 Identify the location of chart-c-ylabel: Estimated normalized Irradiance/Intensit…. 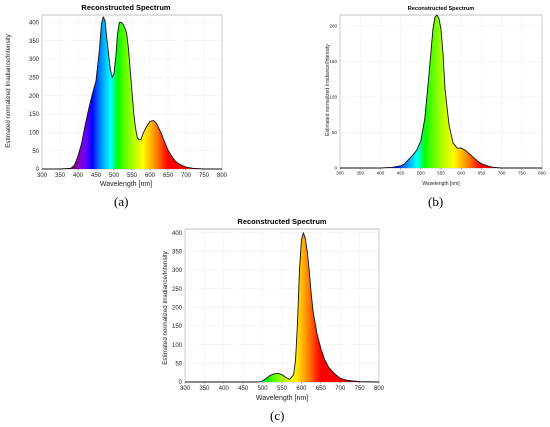
(165, 307).